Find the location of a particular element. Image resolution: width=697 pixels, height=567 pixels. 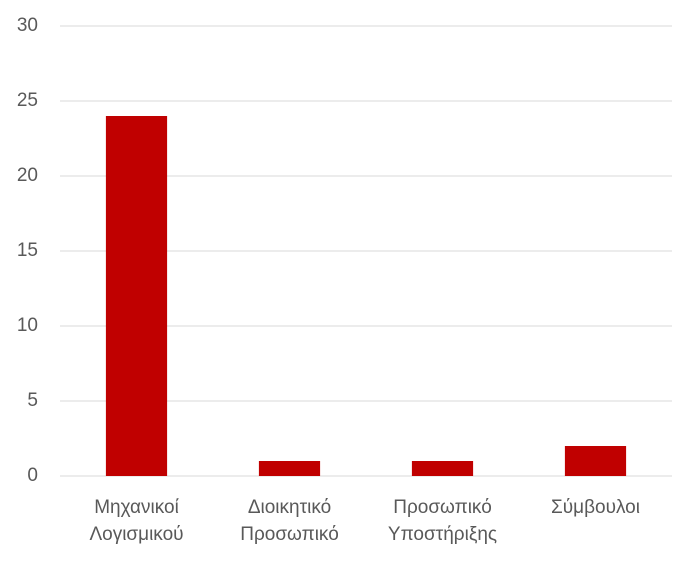

y-tick-label: 25 is located at coordinates (27, 100).